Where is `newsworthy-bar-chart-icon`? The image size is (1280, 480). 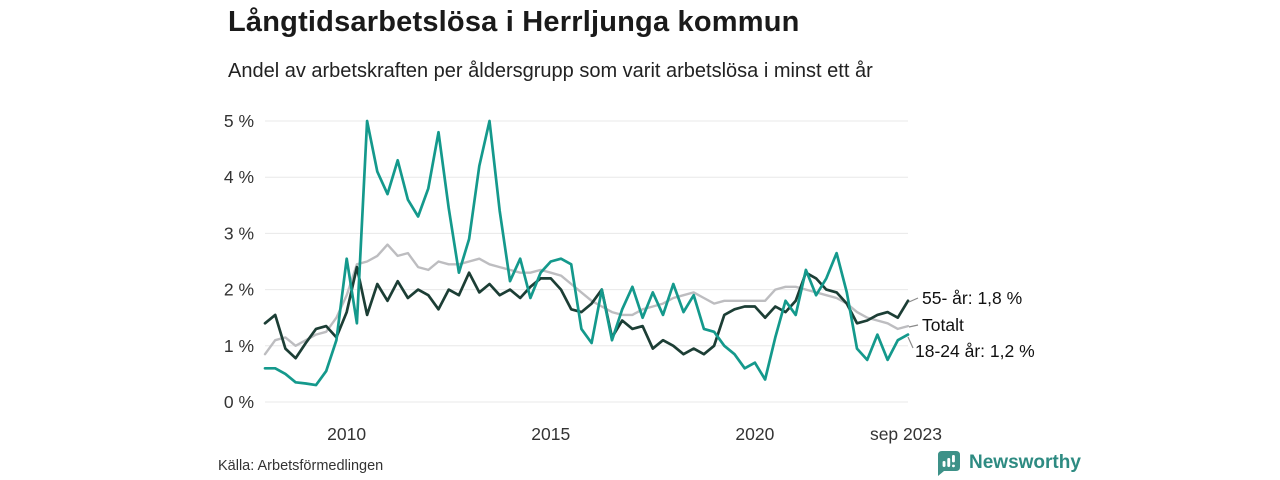
newsworthy-bar-chart-icon is located at coordinates (949, 463).